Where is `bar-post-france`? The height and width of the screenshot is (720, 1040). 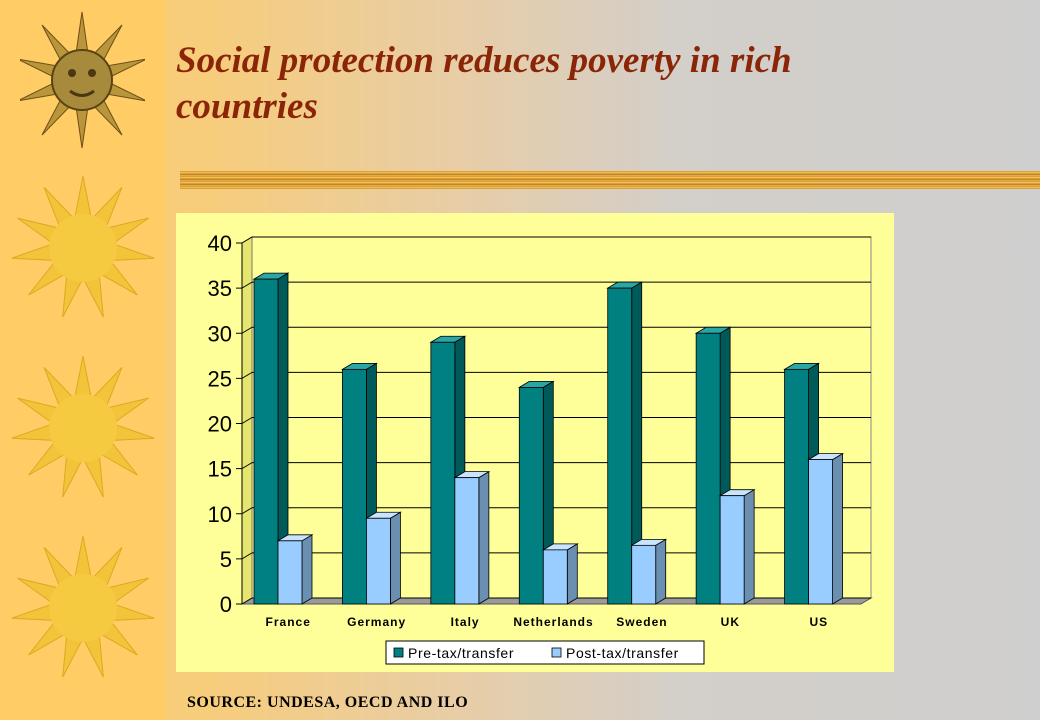 bar-post-france is located at coordinates (295, 569).